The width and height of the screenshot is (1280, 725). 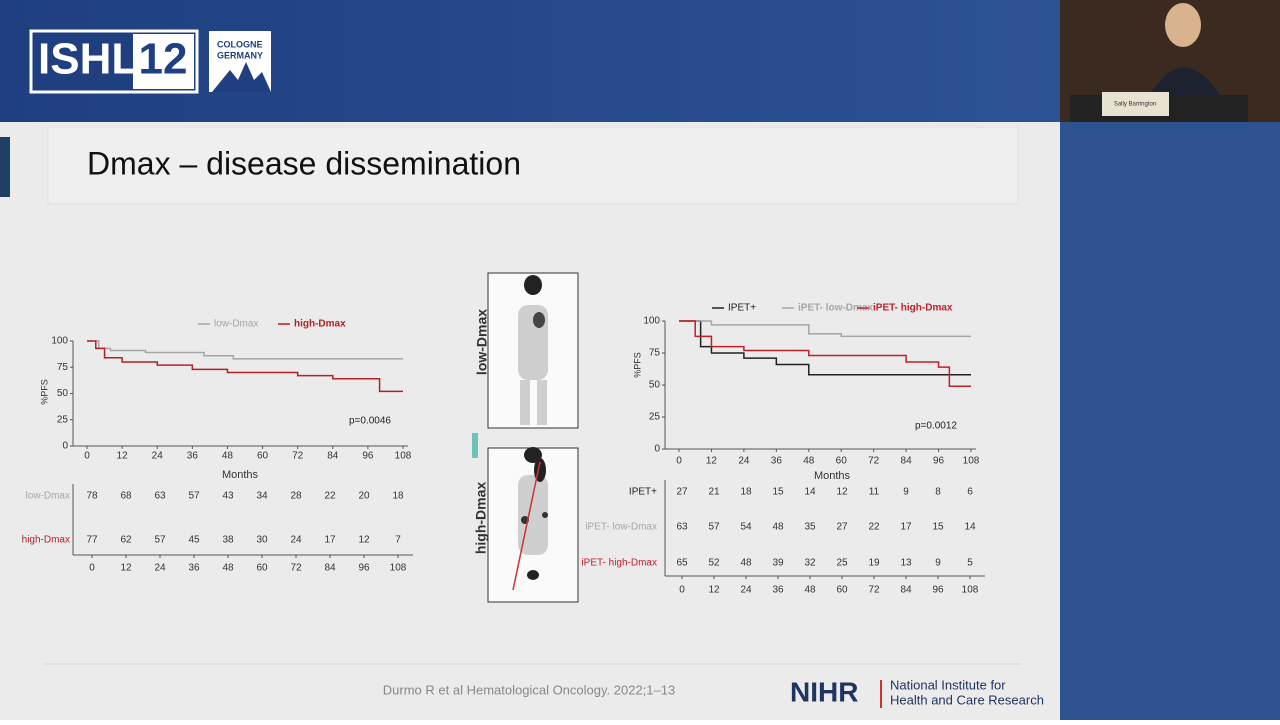 I want to click on at-risk-count: 30, so click(x=262, y=540).